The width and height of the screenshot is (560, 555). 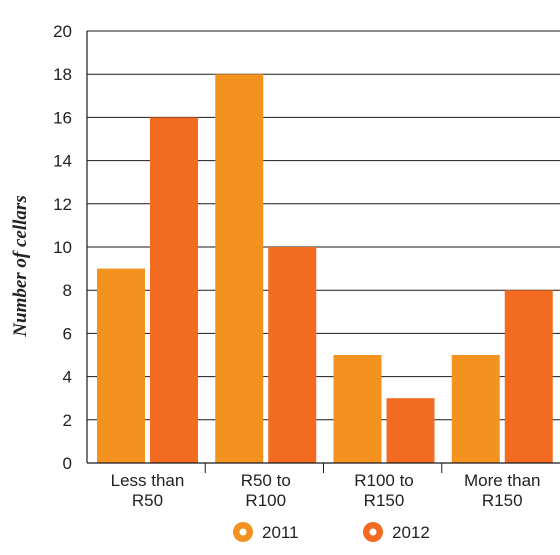 I want to click on y-tick-label: 12, so click(x=62, y=204).